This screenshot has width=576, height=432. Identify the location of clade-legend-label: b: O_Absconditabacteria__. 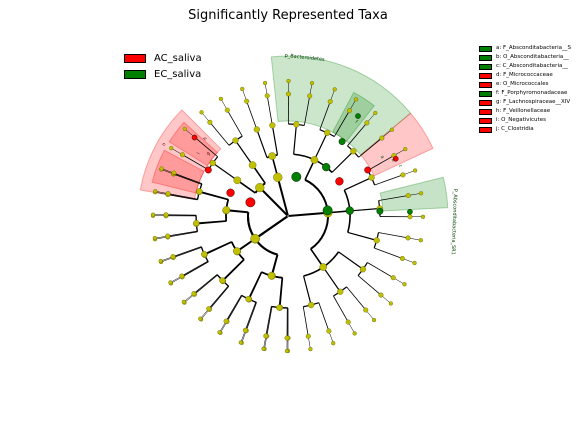
(532, 57).